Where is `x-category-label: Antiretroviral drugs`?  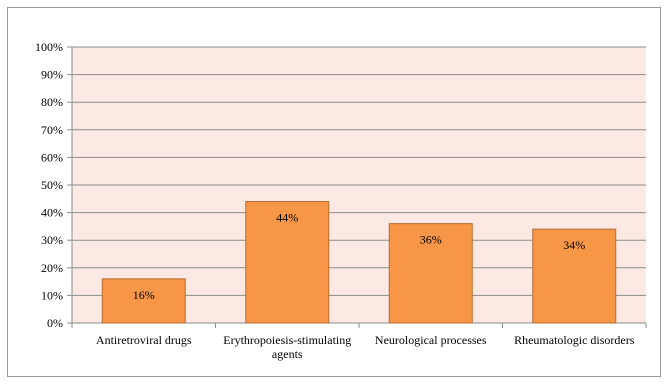
x-category-label: Antiretroviral drugs is located at coordinates (144, 340).